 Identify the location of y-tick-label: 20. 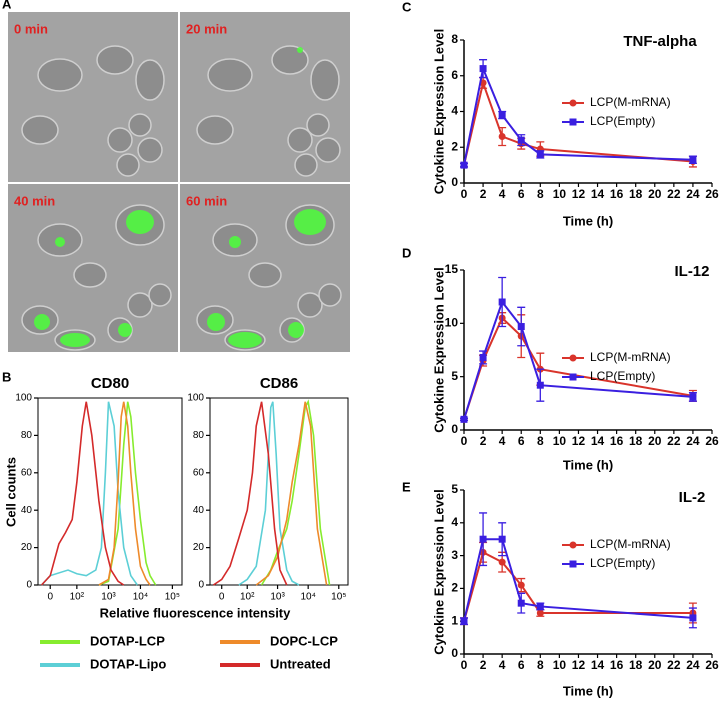
(27, 547).